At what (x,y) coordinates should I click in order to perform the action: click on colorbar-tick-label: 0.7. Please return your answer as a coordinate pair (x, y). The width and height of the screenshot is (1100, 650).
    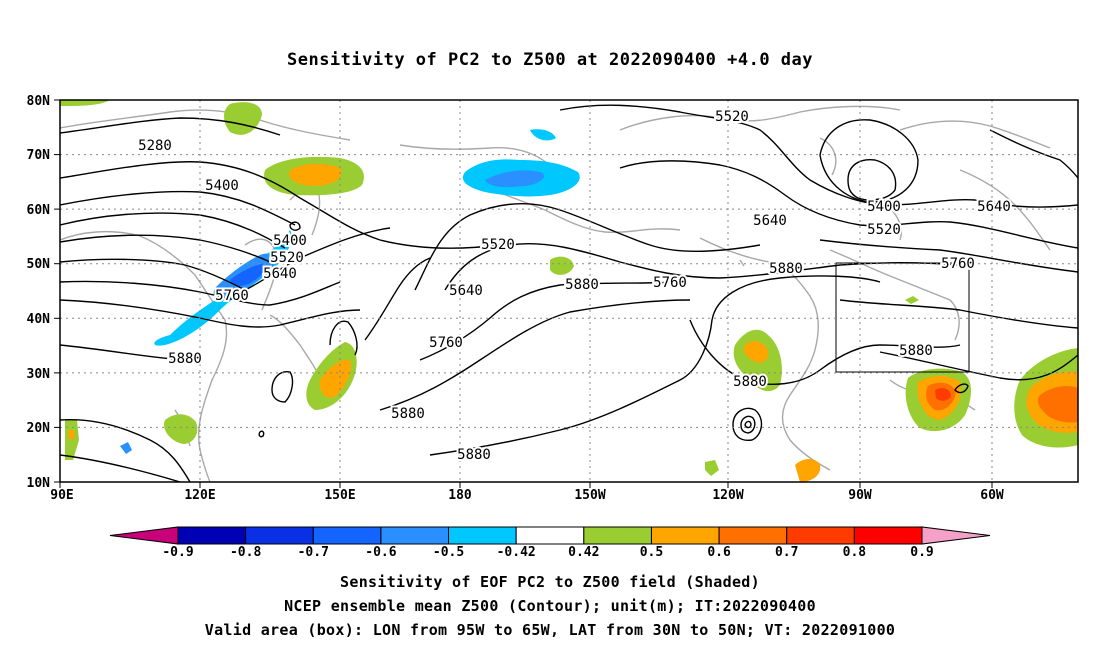
    Looking at the image, I should click on (786, 552).